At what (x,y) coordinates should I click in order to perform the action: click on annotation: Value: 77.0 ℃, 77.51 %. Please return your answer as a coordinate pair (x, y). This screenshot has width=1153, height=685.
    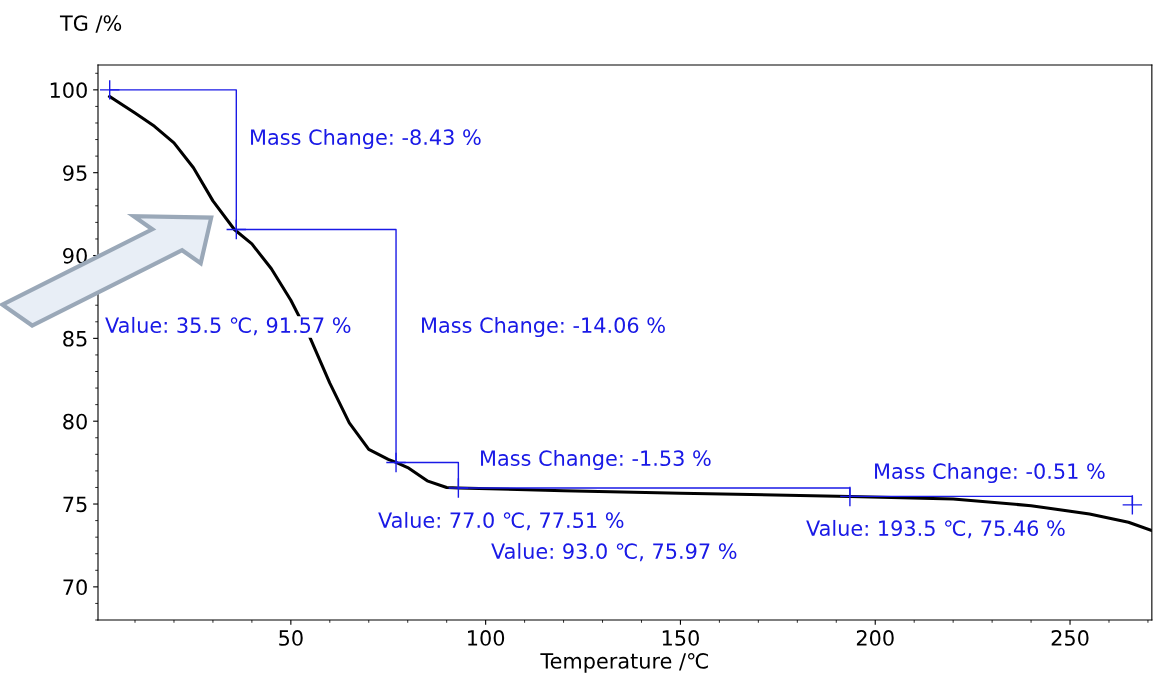
    Looking at the image, I should click on (501, 521).